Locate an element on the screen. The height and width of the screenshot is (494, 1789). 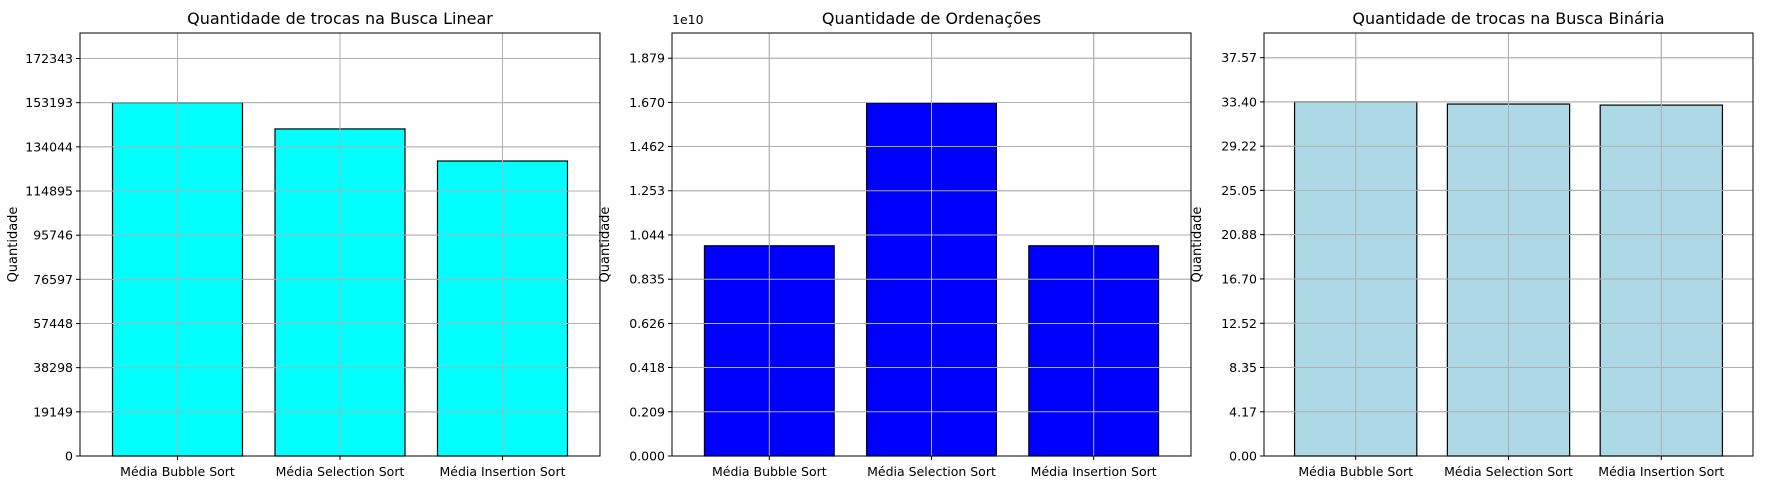
y-tick-label: 0.209 is located at coordinates (647, 411).